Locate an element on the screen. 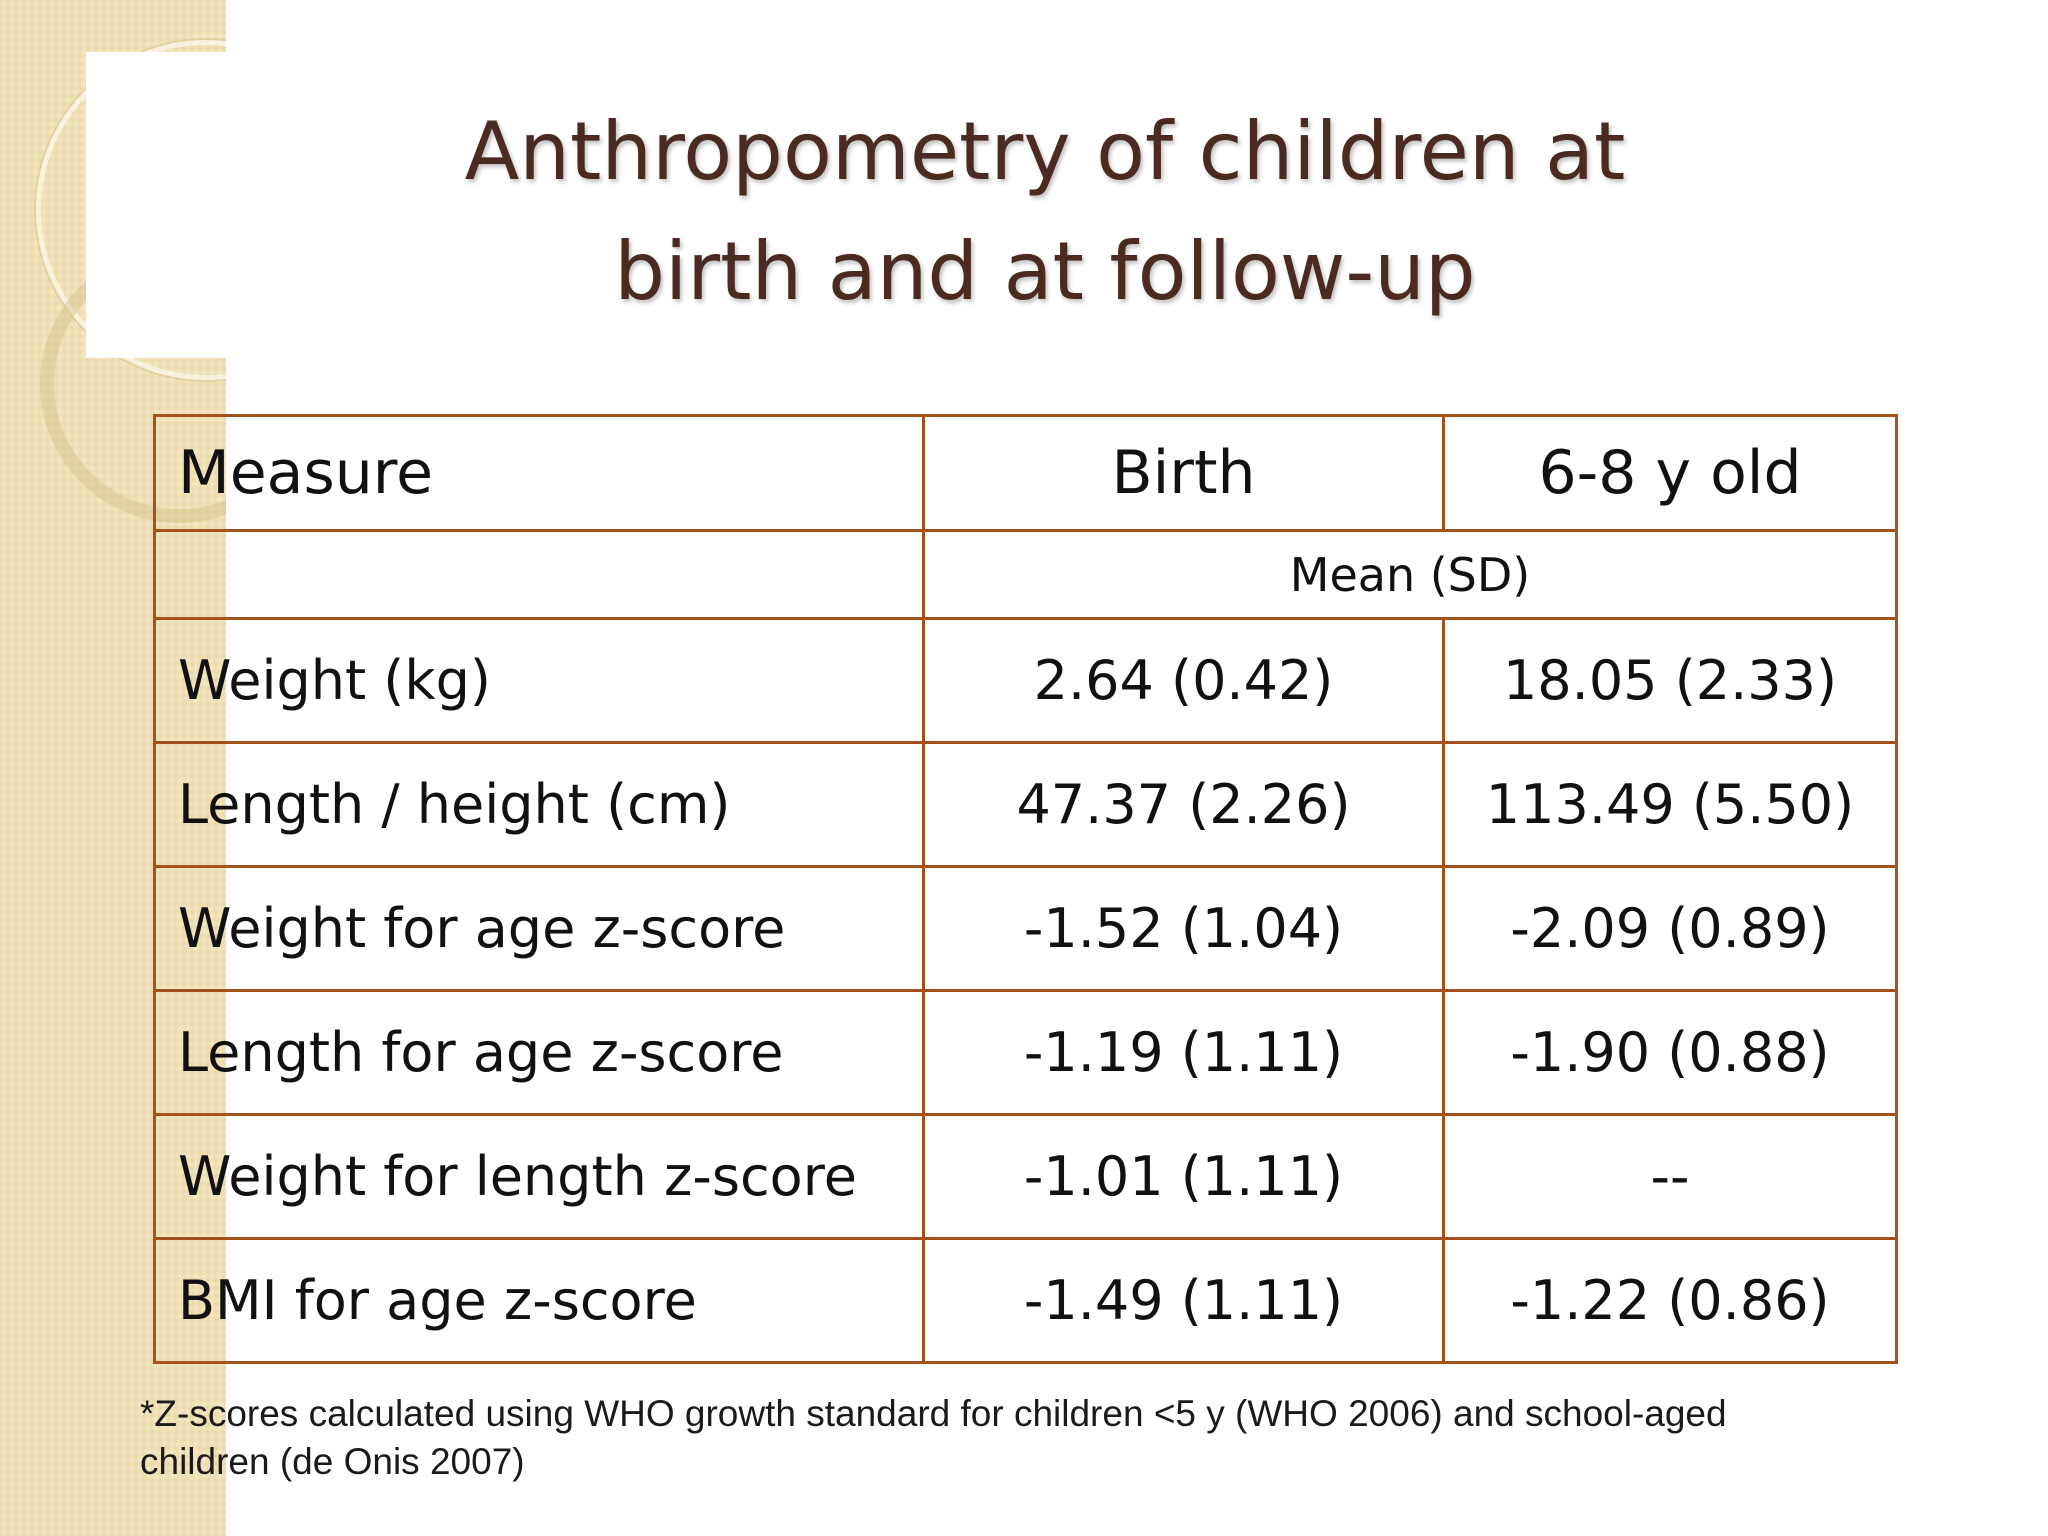 The image size is (2048, 1536). header-follow-up: 6-8 y old is located at coordinates (1670, 473).